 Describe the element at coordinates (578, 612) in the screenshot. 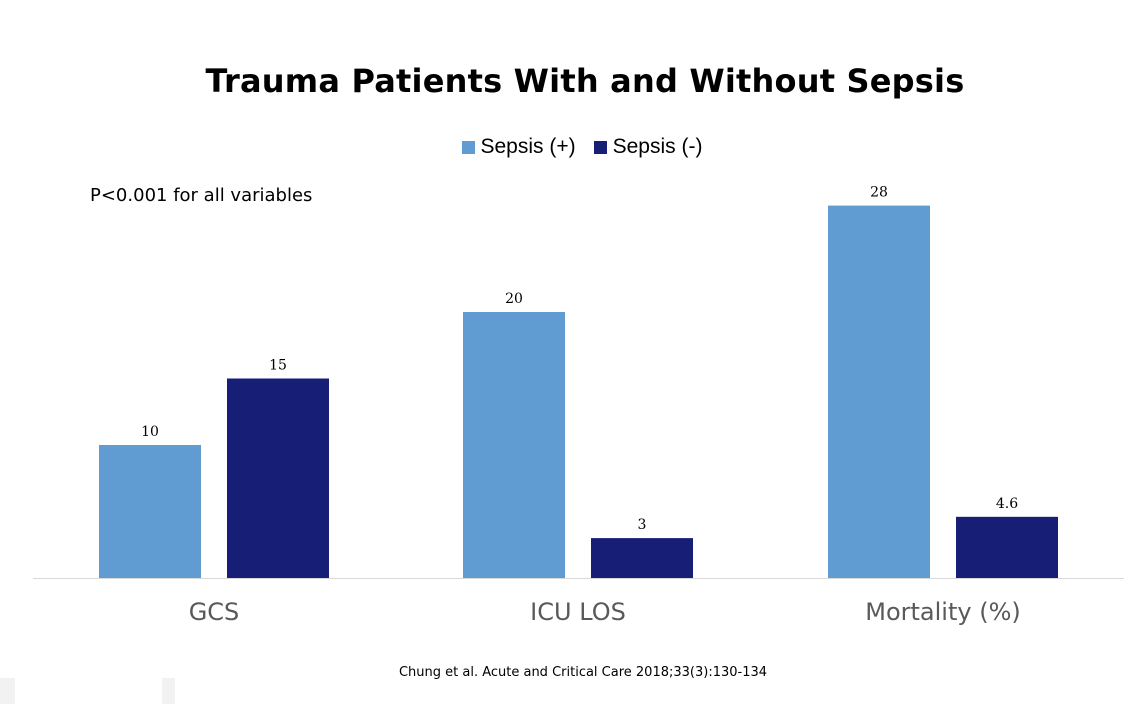

I see `category-label-icu-los: ICU LOS` at that location.